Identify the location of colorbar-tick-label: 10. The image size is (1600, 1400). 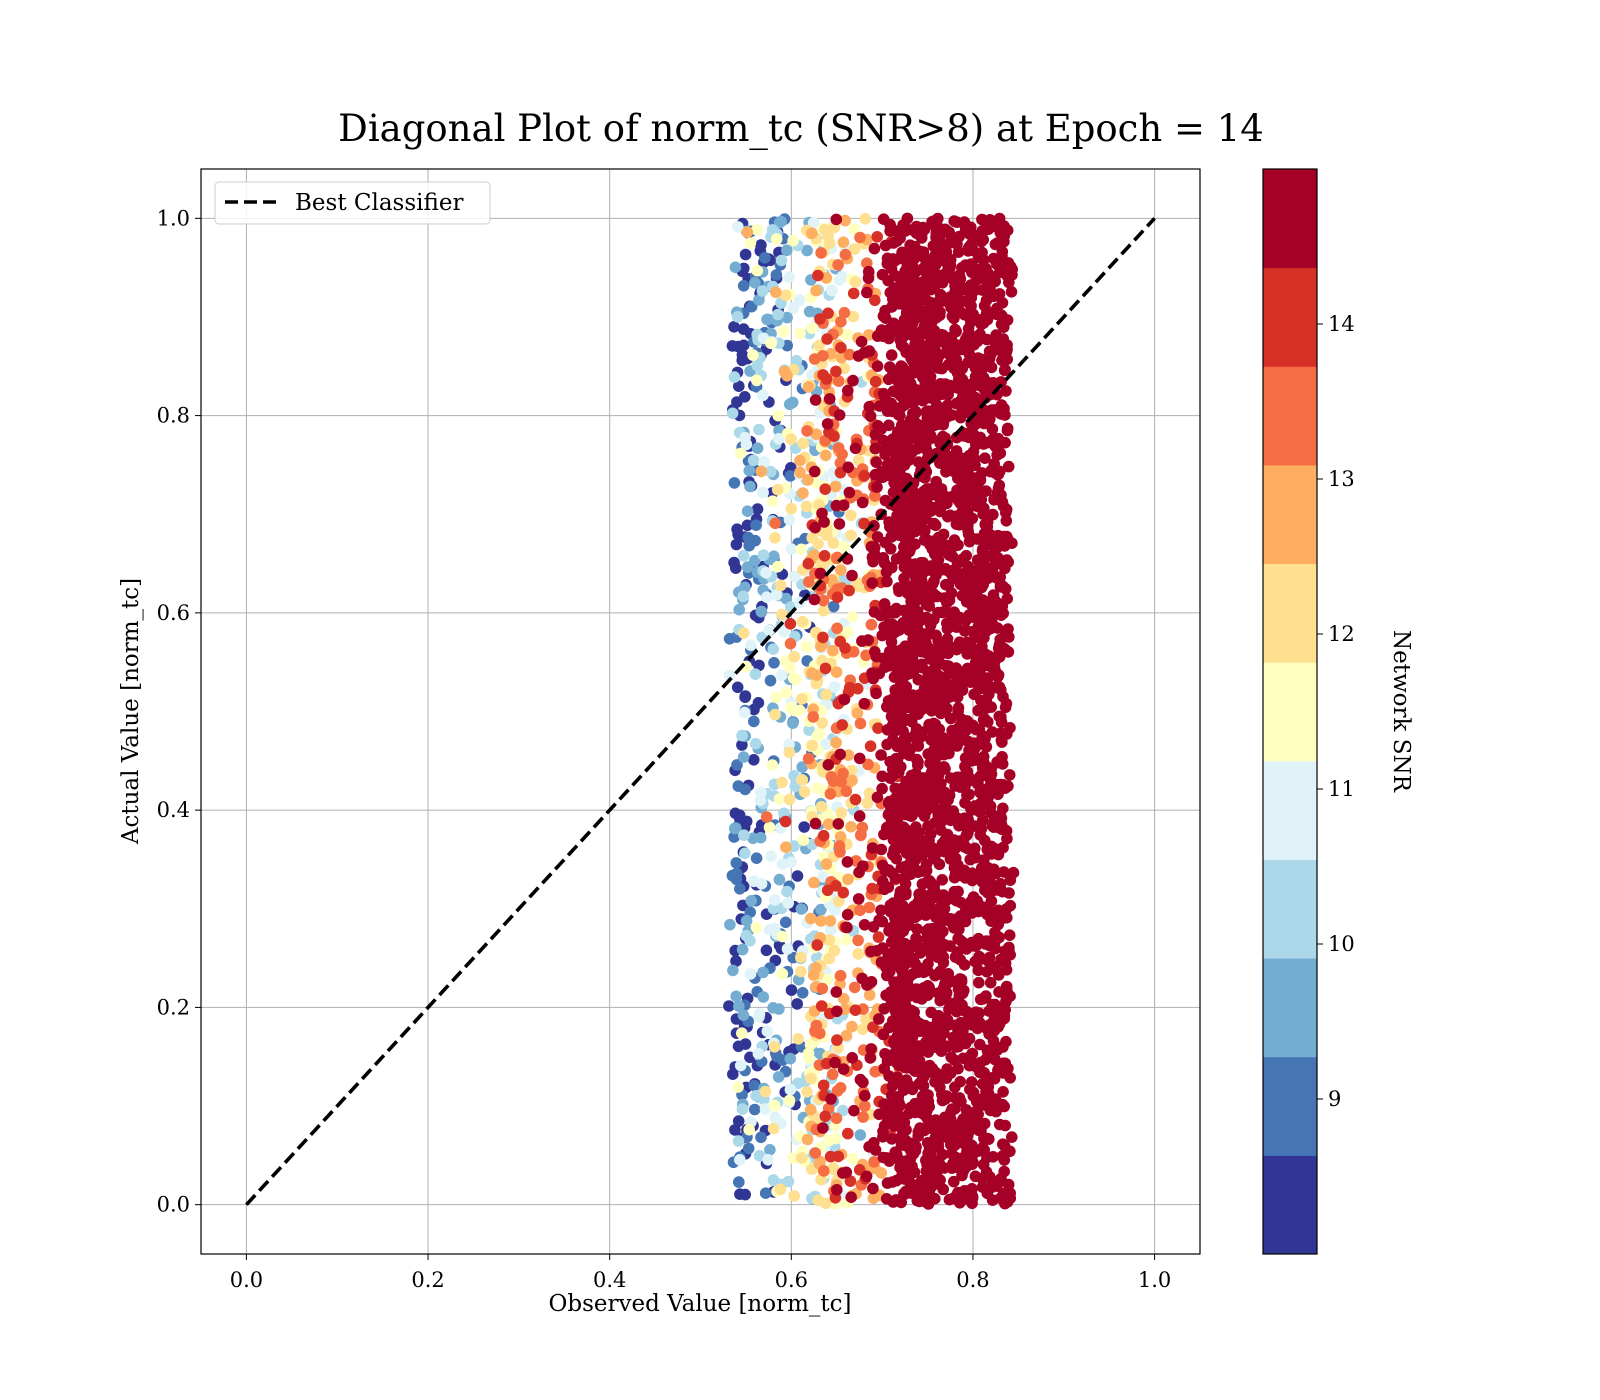
(1341, 944).